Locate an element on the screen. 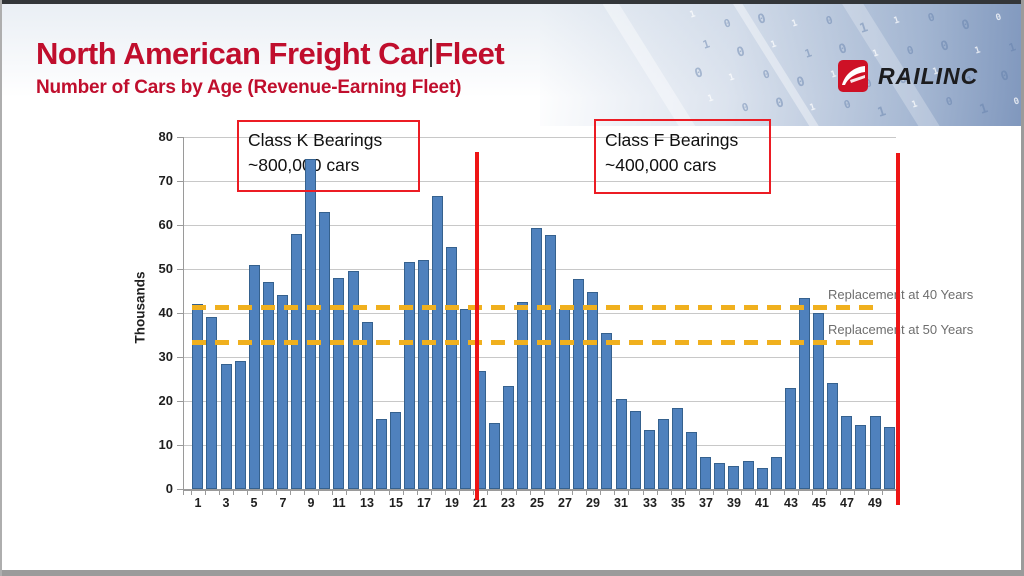 The height and width of the screenshot is (576, 1024). x-axis-tick-label: 9 is located at coordinates (311, 503).